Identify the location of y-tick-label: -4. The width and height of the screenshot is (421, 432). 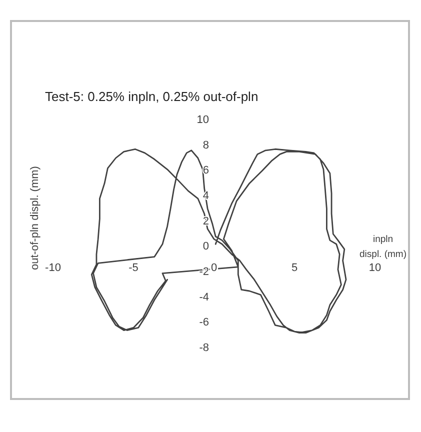
(204, 297).